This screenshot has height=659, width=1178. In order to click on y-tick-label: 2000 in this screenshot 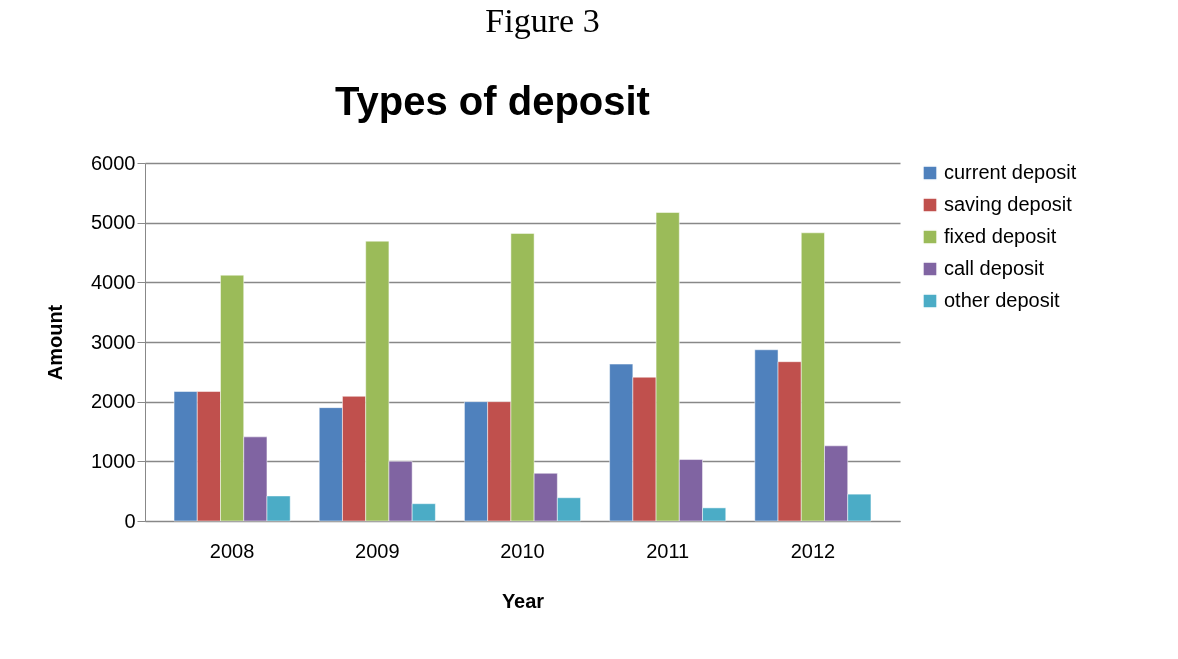, I will do `click(113, 401)`.